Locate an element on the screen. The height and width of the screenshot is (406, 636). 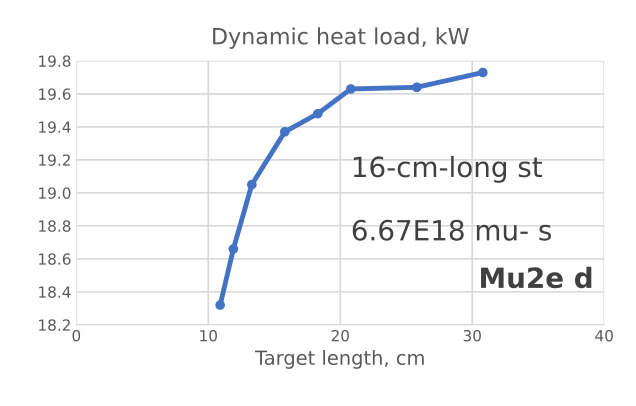
y-tick-label: 18.4 is located at coordinates (55, 292).